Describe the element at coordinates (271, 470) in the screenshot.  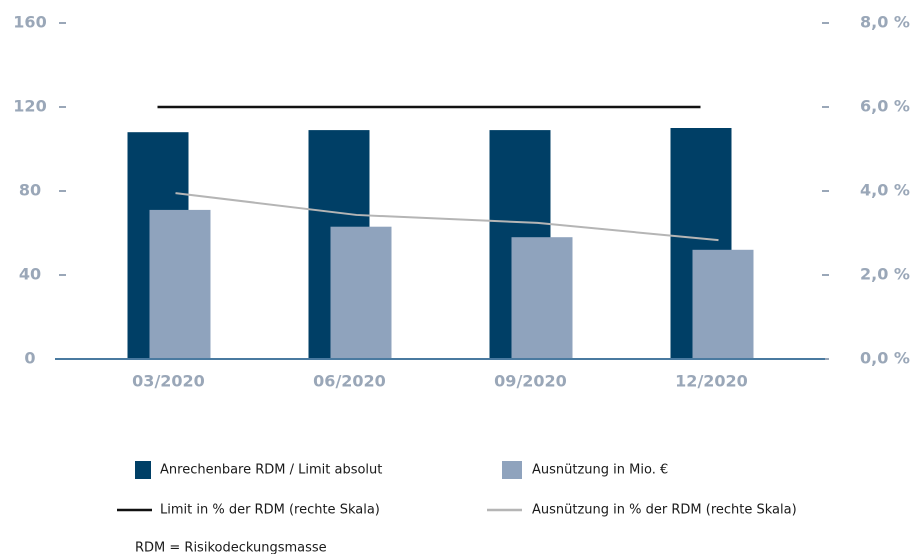
I see `legend-label: Anrechenbare RDM / Limit absolut` at that location.